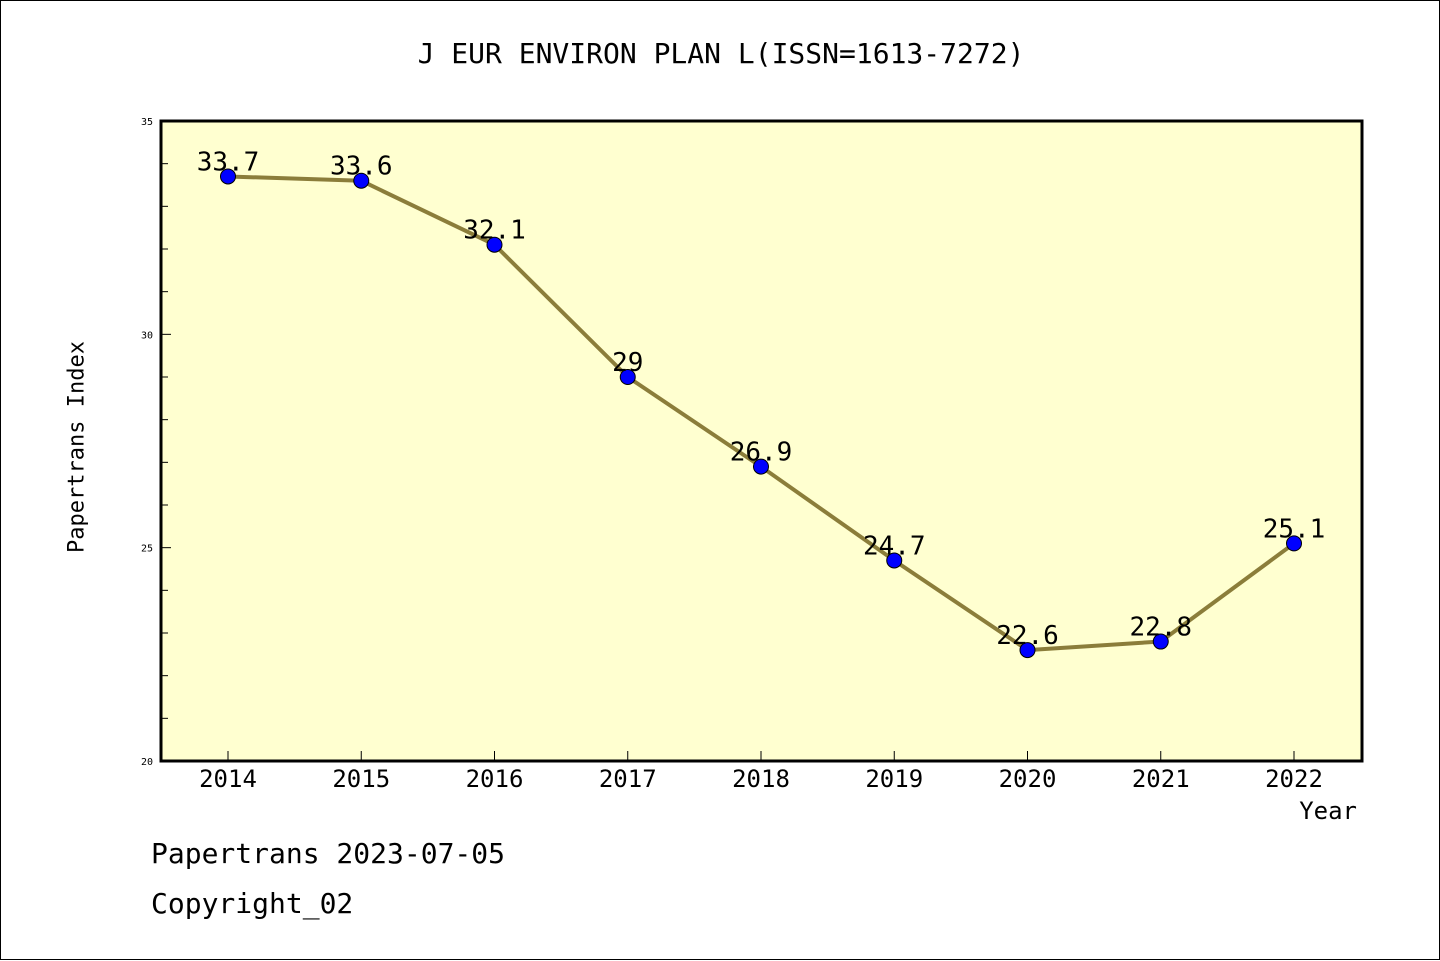 This screenshot has width=1440, height=961. Describe the element at coordinates (761, 453) in the screenshot. I see `data-label: 26.9` at that location.